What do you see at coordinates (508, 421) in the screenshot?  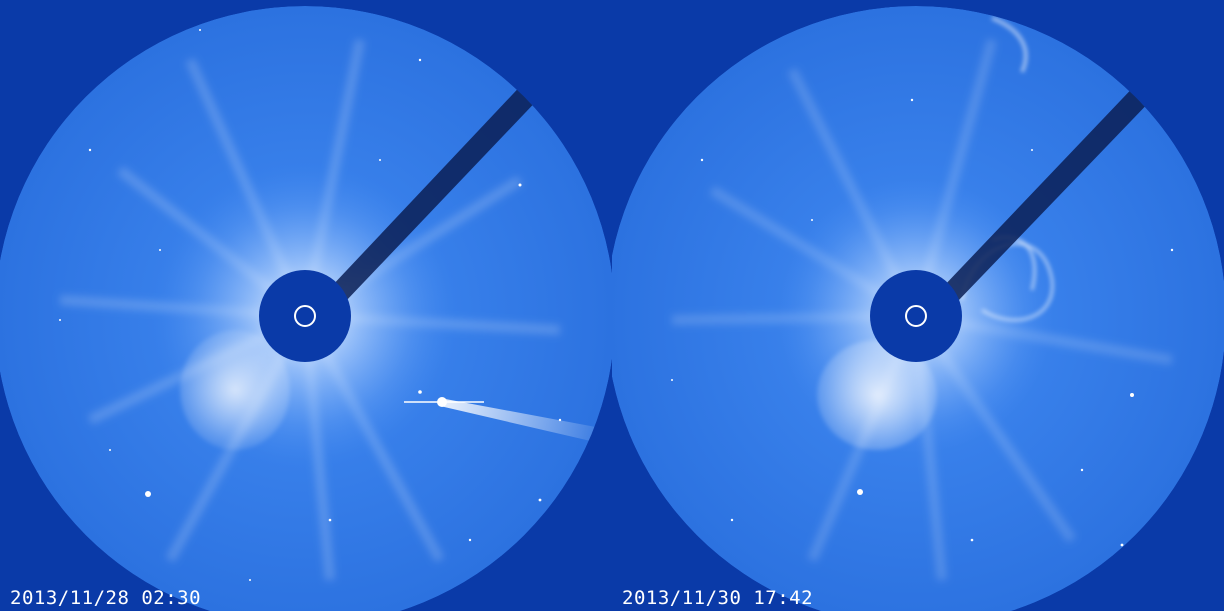 I see `comet` at bounding box center [508, 421].